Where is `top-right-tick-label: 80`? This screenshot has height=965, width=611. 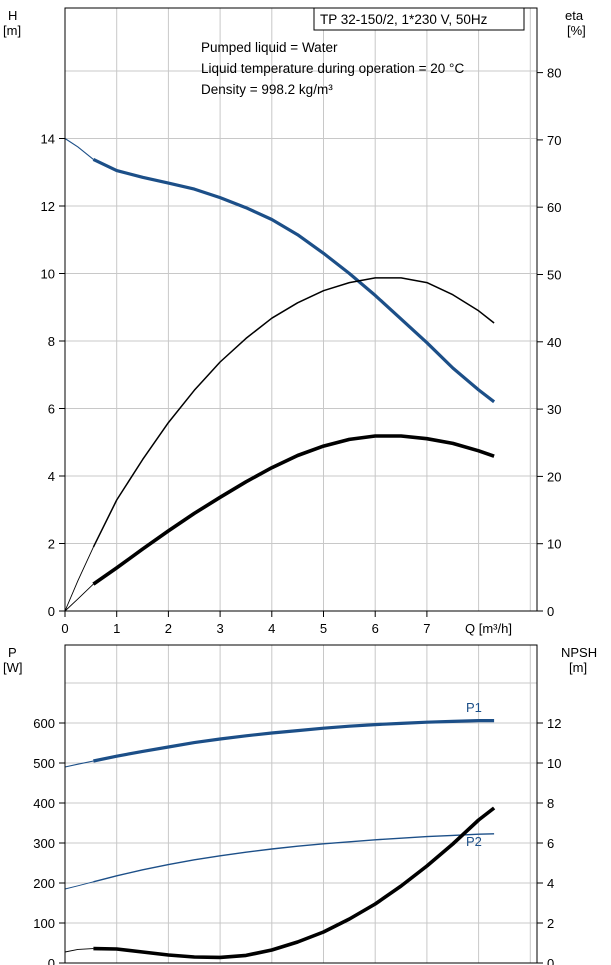 top-right-tick-label: 80 is located at coordinates (554, 73).